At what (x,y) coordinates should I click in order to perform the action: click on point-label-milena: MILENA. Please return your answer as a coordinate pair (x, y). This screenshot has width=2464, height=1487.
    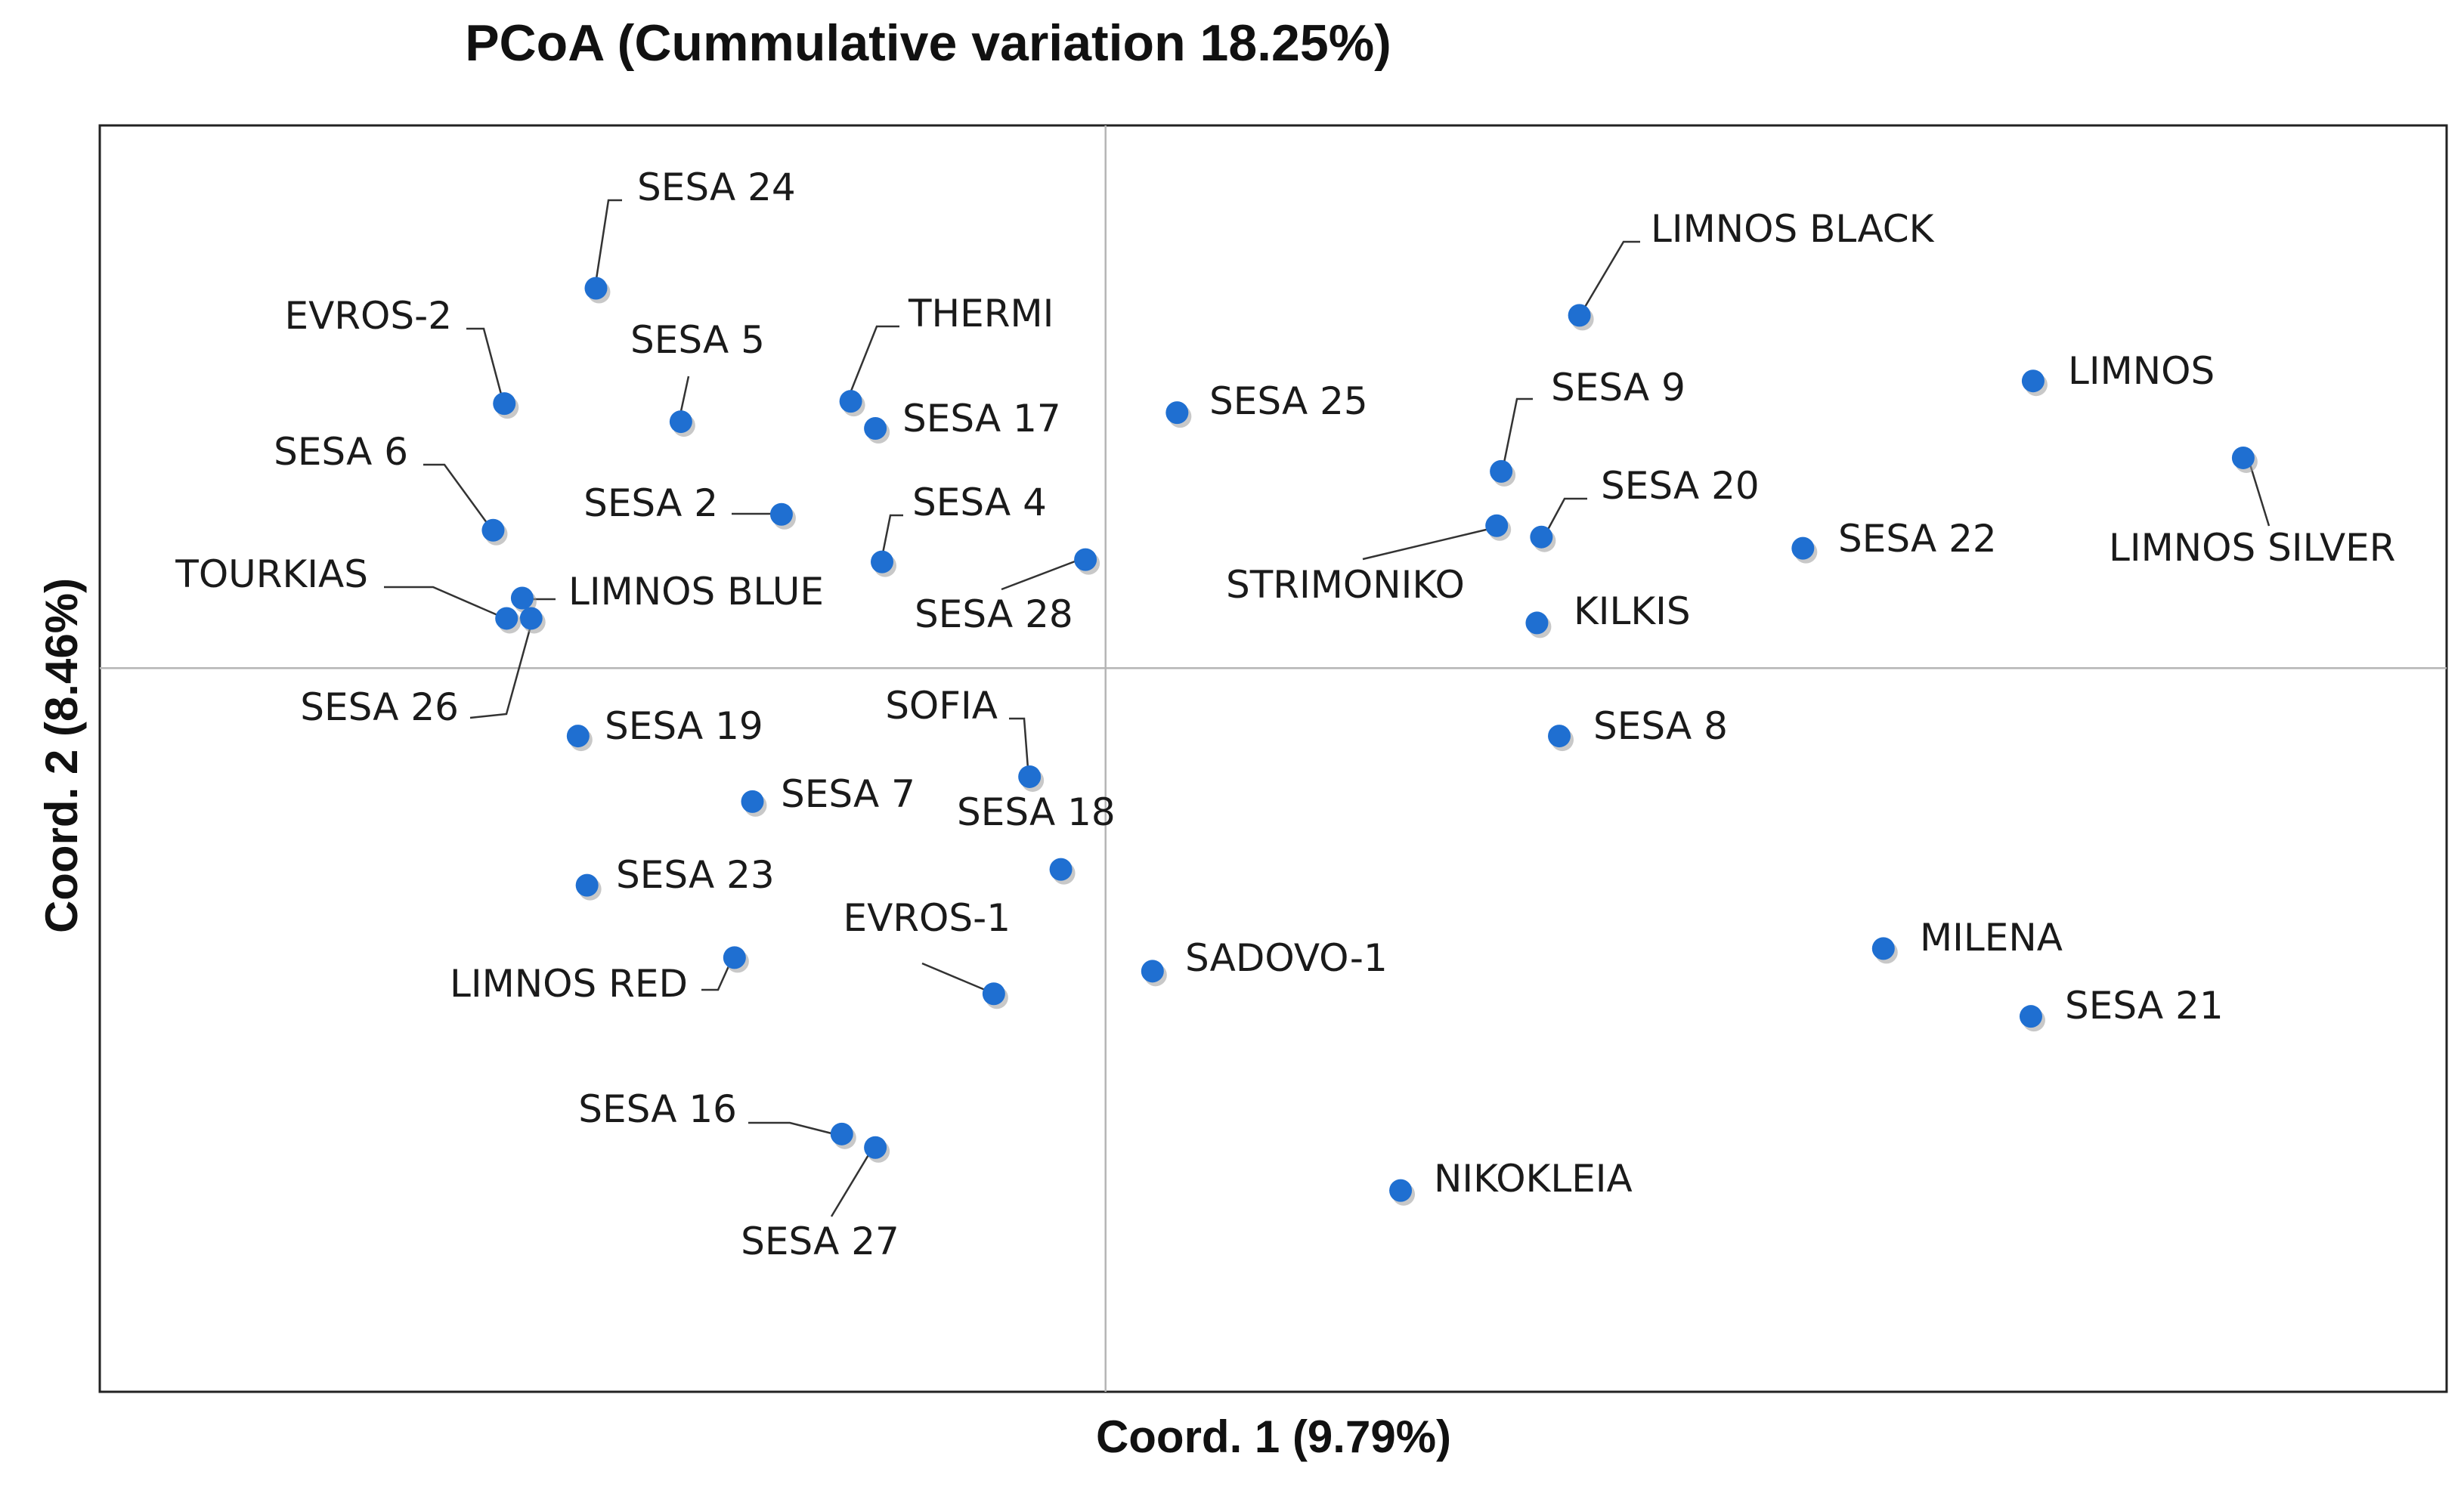
    Looking at the image, I should click on (1991, 938).